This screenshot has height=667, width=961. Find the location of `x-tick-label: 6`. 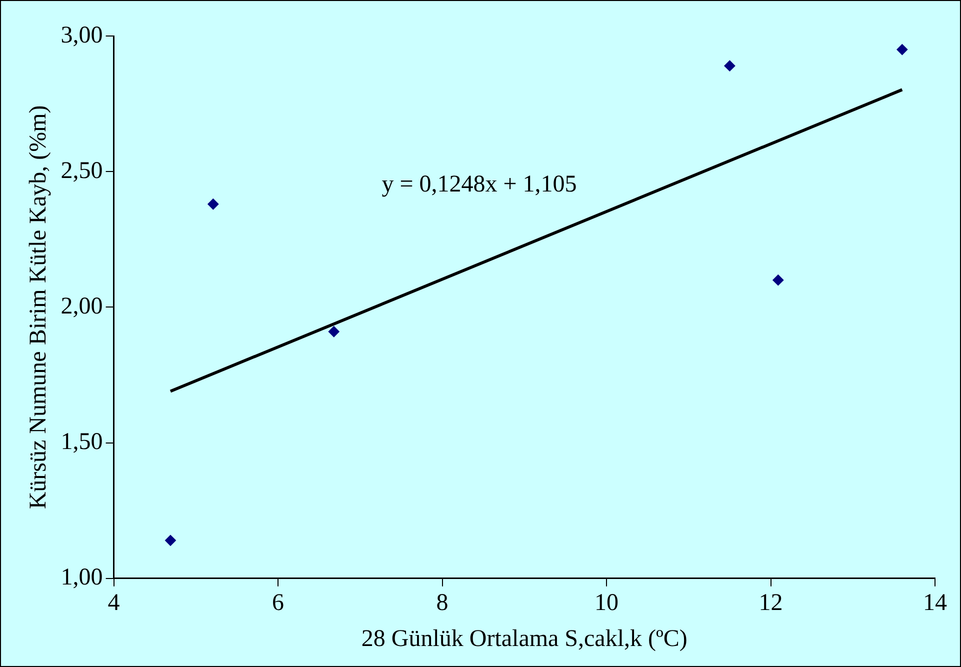

x-tick-label: 6 is located at coordinates (278, 603).